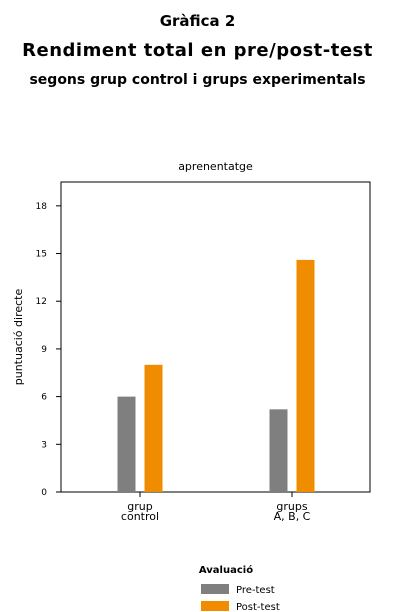 The height and width of the screenshot is (612, 395). I want to click on x-tick-label: grups, so click(291, 506).